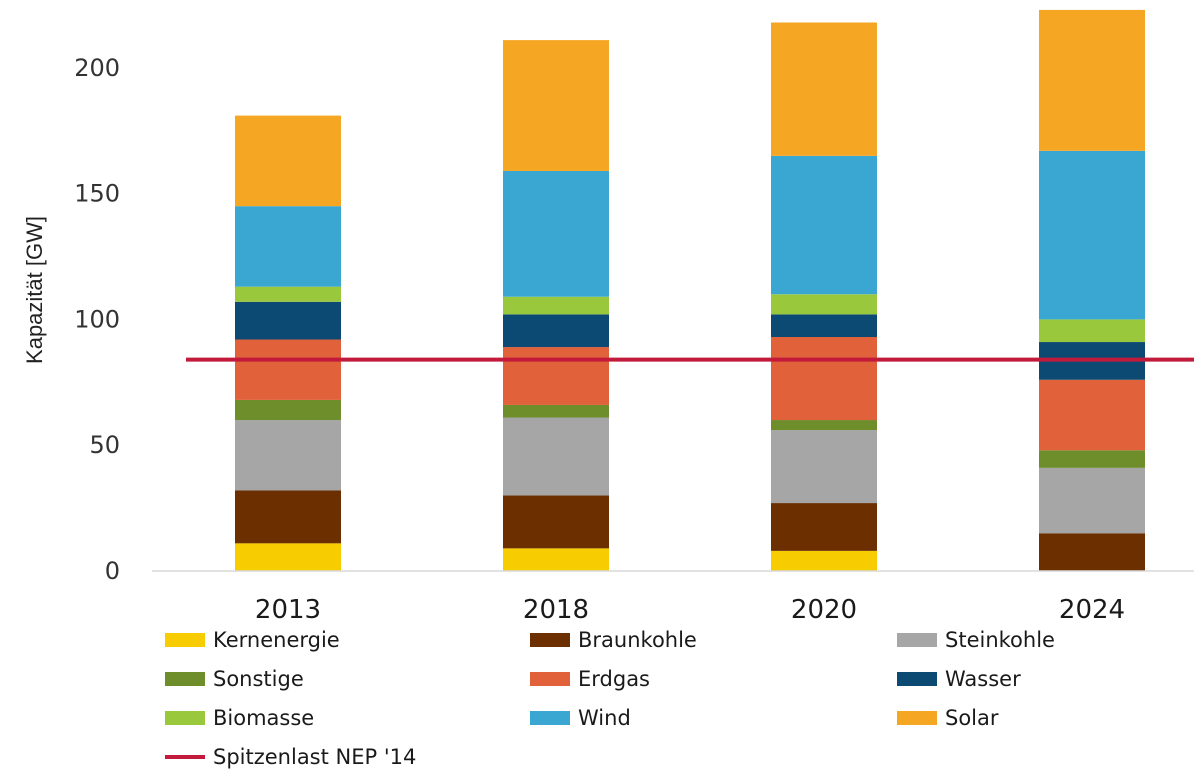 The image size is (1194, 770). Describe the element at coordinates (263, 718) in the screenshot. I see `legend-label: Biomasse` at that location.